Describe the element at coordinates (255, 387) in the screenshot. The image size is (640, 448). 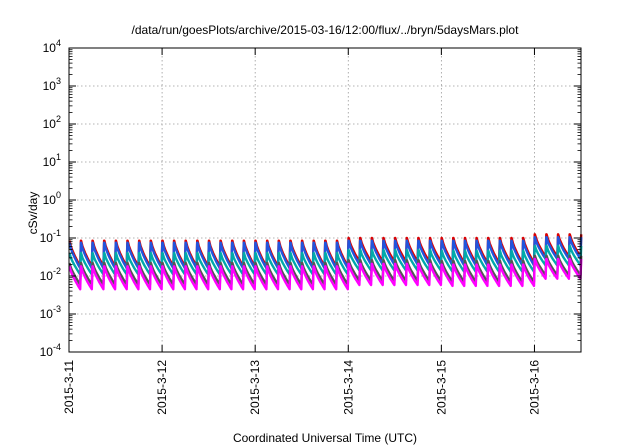
I see `x-tick-label: 2015-3-13` at that location.